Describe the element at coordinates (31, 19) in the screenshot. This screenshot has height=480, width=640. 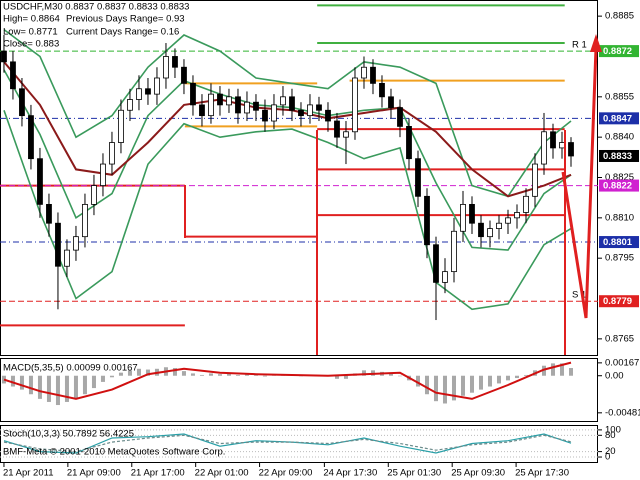
I see `annotation: High= 0.8864` at that location.